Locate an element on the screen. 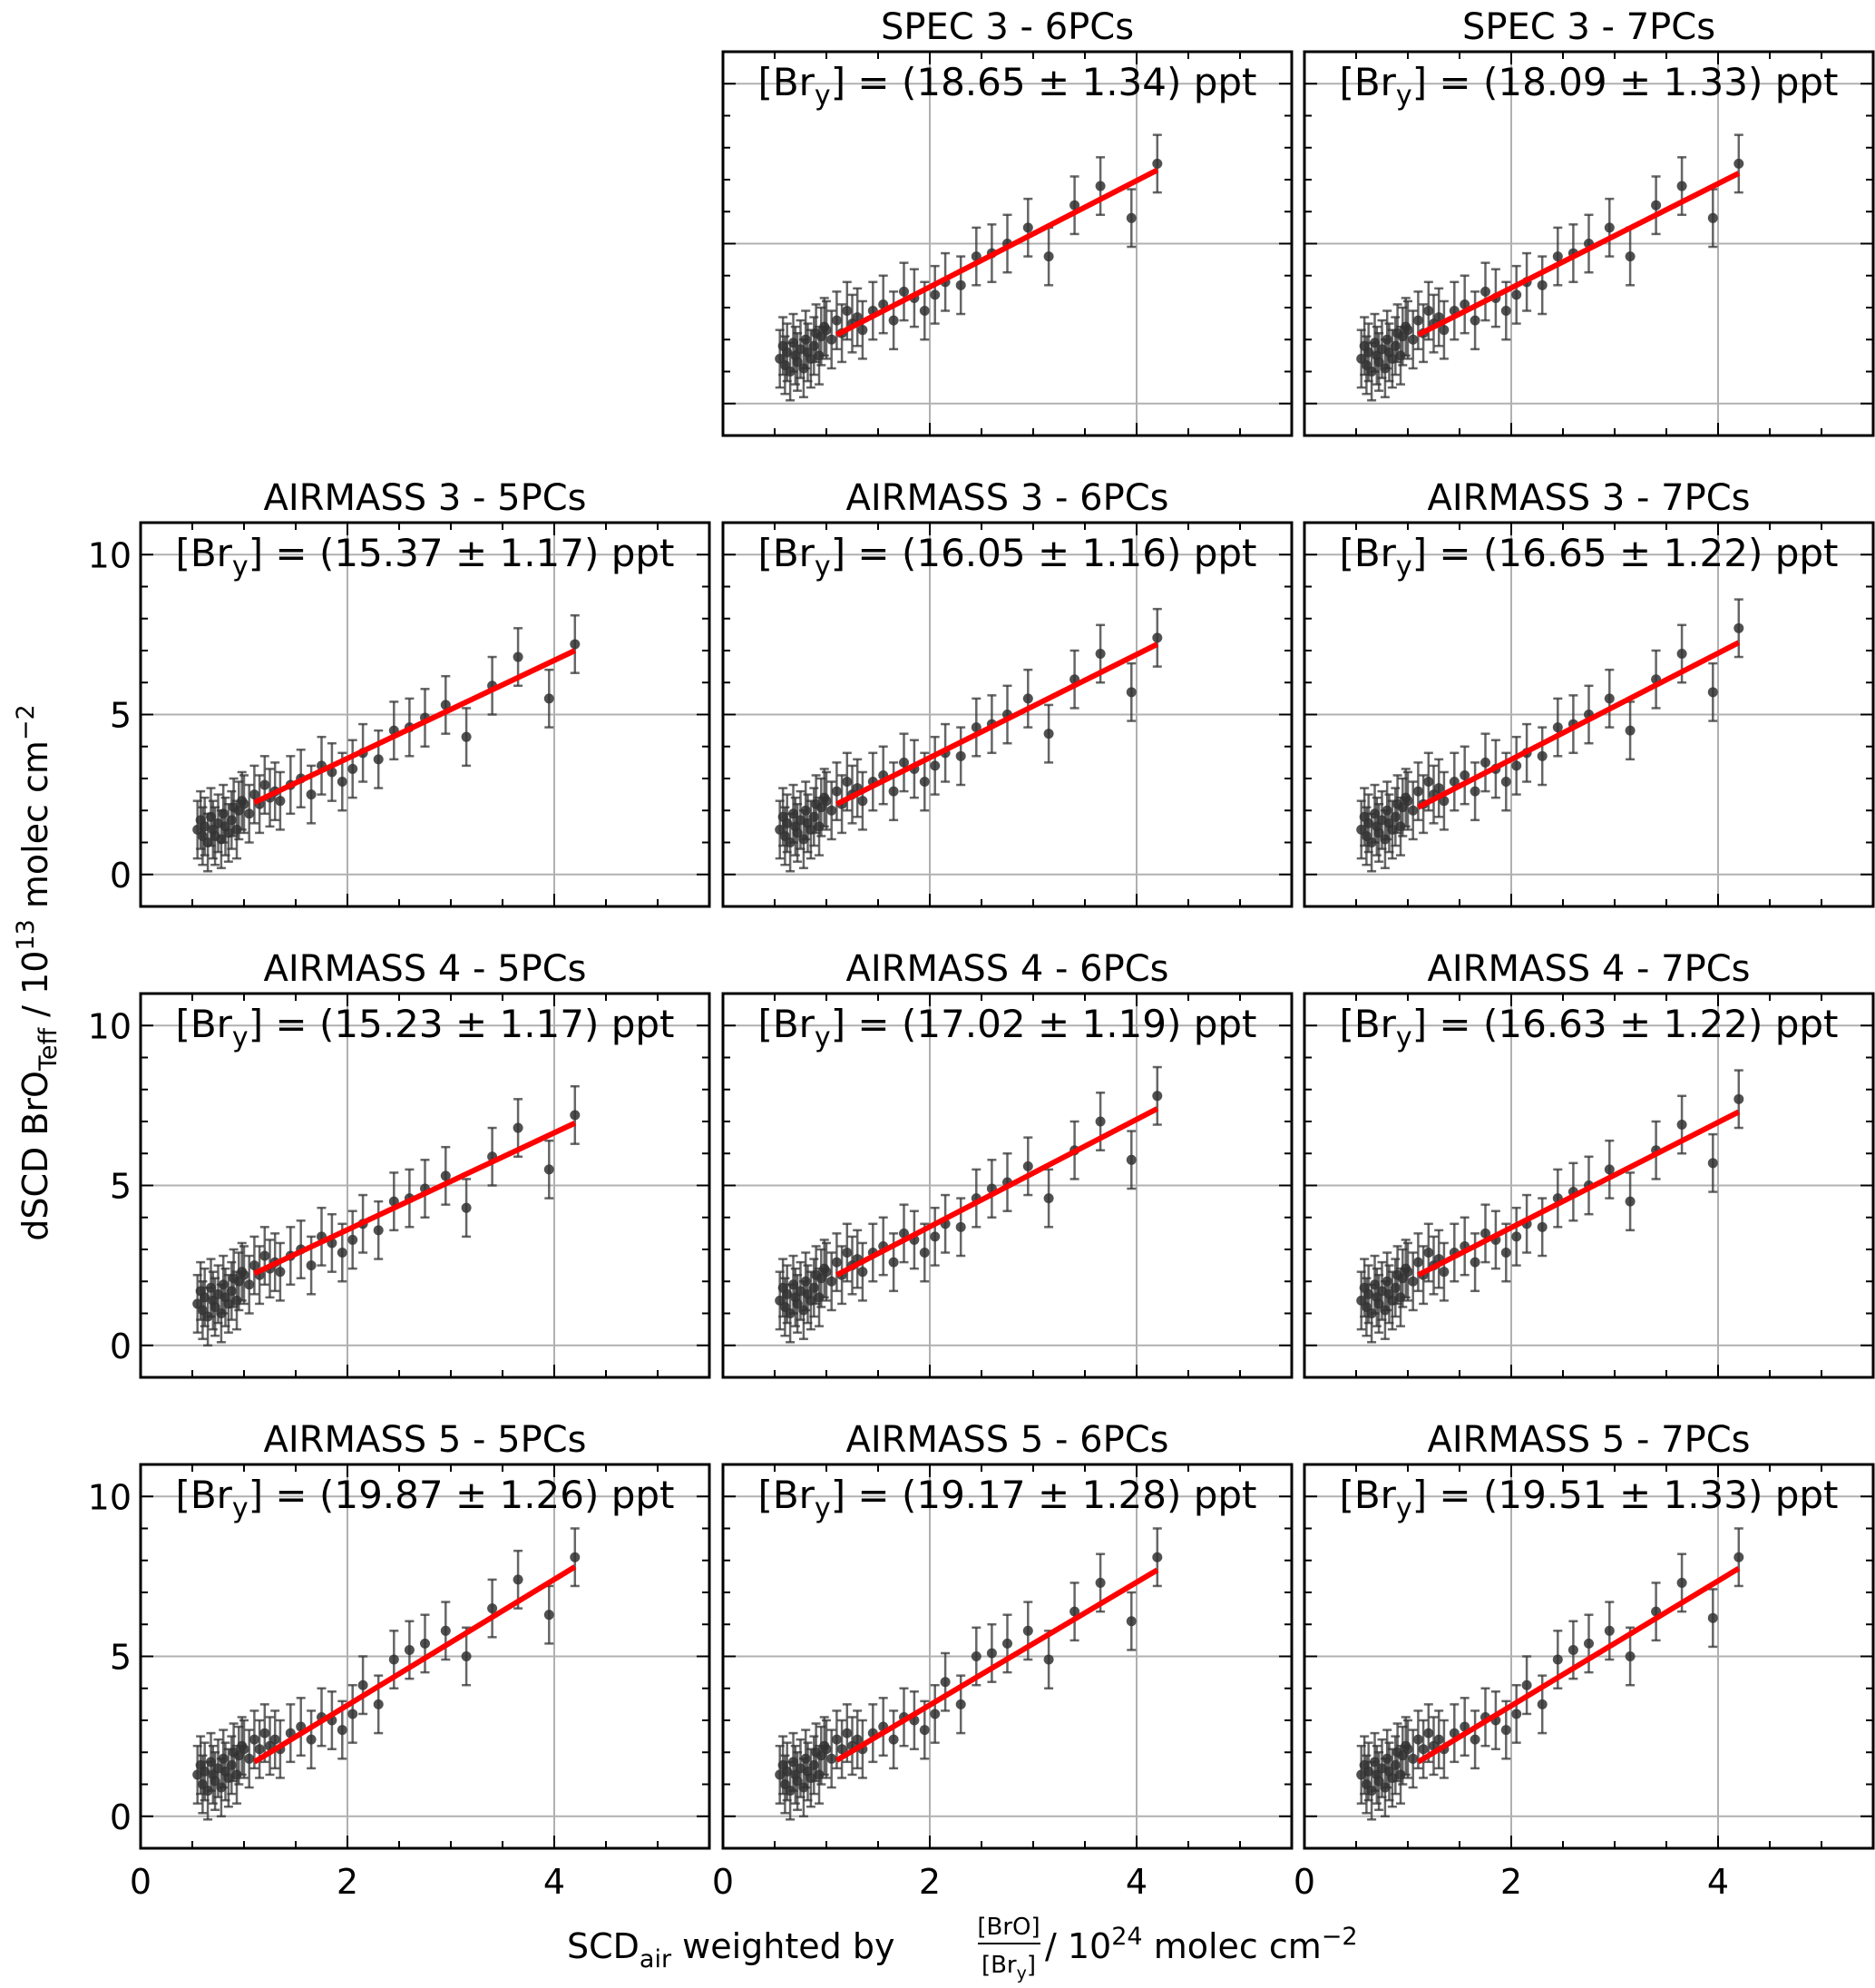  y-tick-label: 5 is located at coordinates (121, 1187).